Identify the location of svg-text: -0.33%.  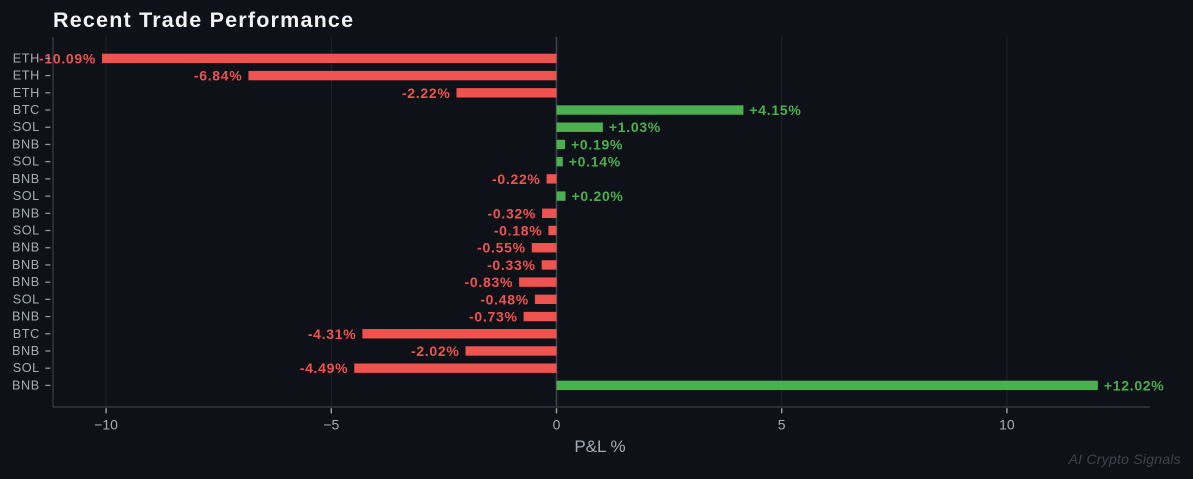
(511, 265).